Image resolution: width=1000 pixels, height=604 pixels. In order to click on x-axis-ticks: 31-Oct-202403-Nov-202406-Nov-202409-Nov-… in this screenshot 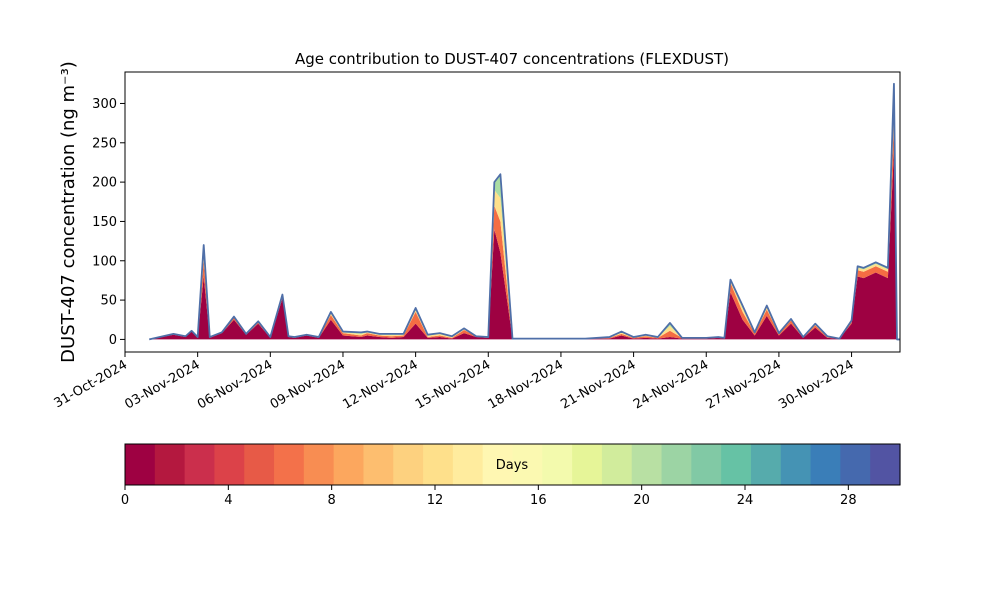, I will do `click(454, 382)`.